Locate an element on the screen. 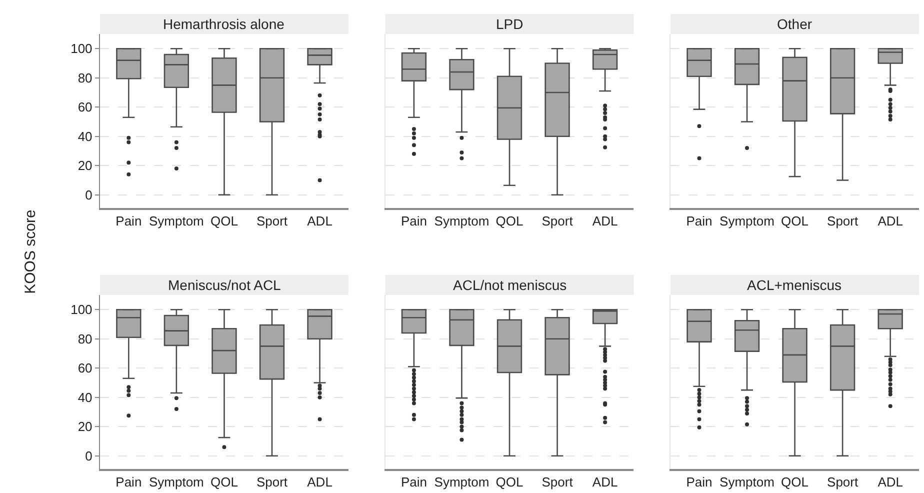  y-axis-title: KOOS score is located at coordinates (30, 252).